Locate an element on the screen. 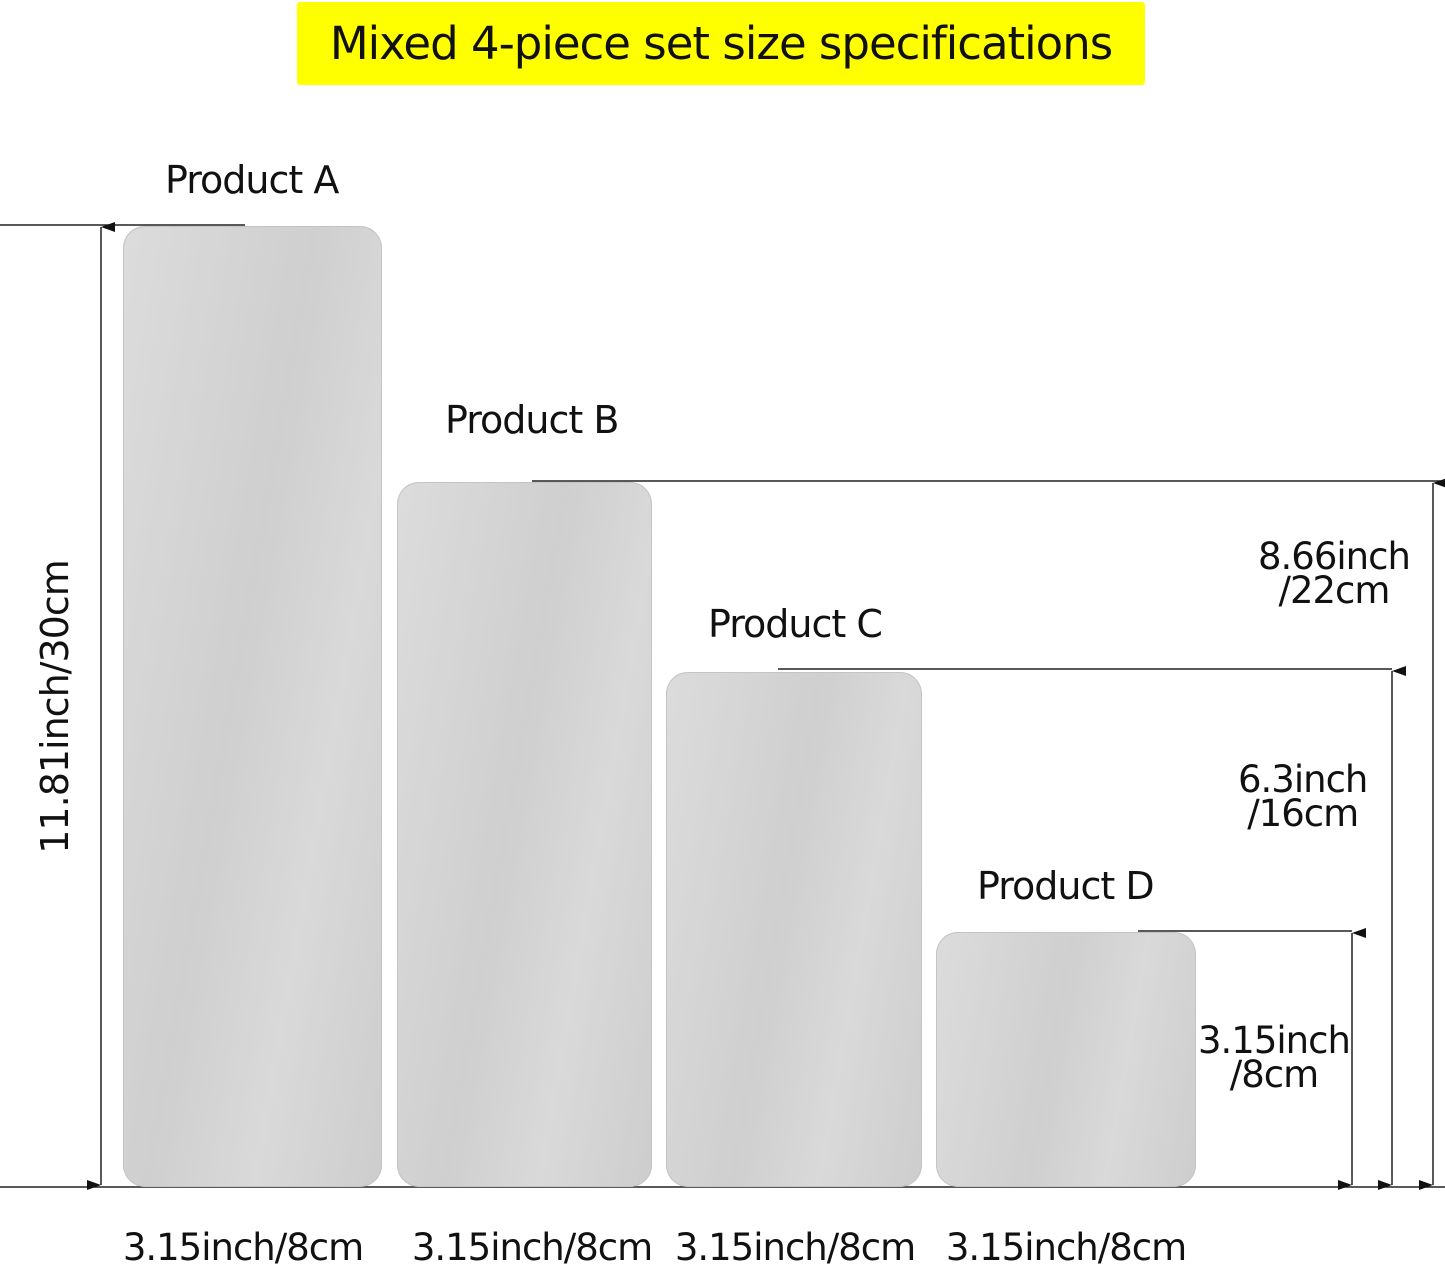  width-d-label: 3.15inch/8cm is located at coordinates (1066, 1245).